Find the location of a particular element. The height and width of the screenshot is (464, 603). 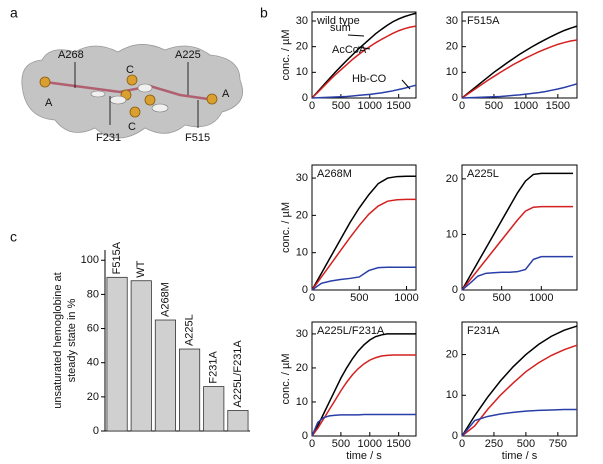

panel-label: a is located at coordinates (14, 13).